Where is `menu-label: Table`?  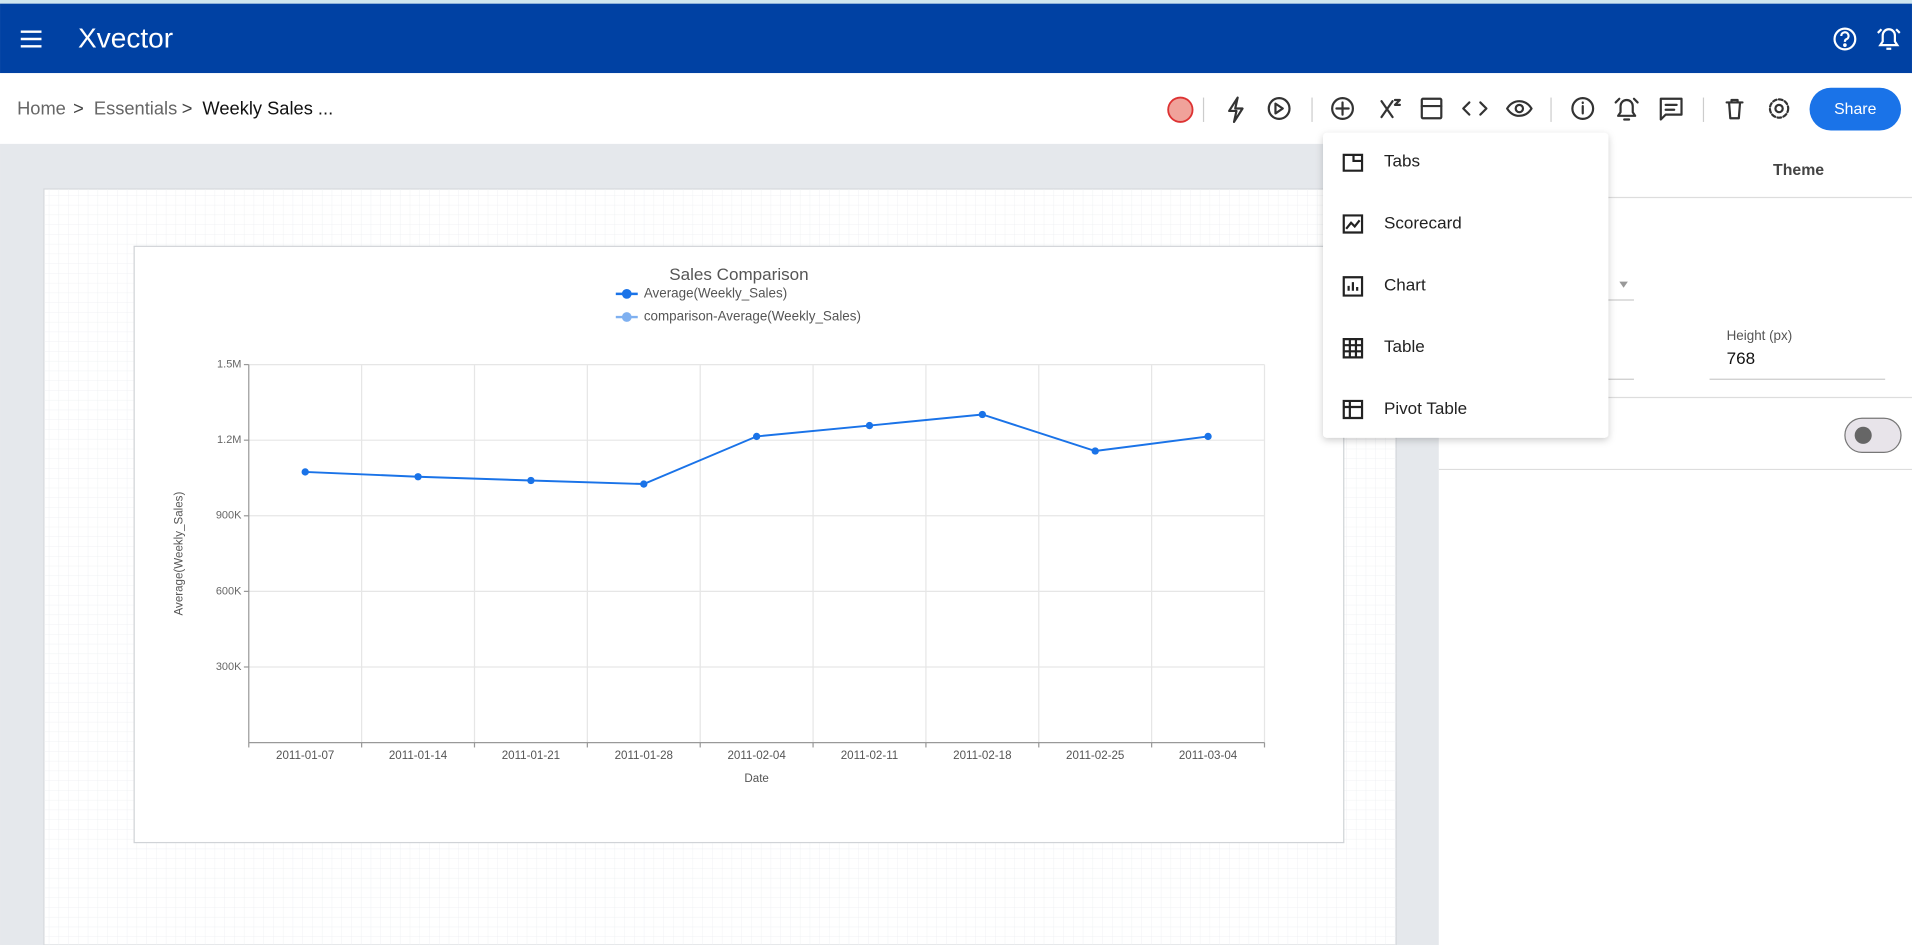
menu-label: Table is located at coordinates (1404, 346).